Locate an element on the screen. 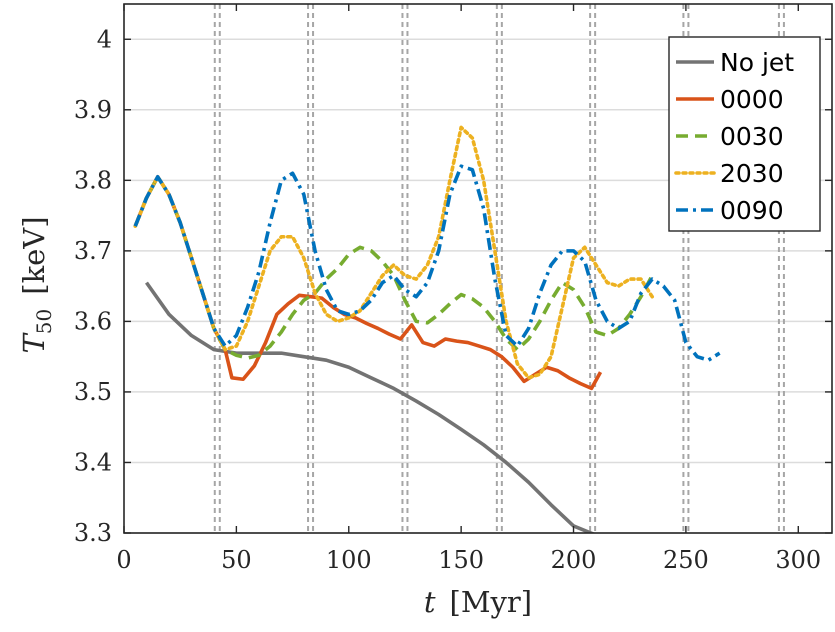 The height and width of the screenshot is (632, 835). legend-box is located at coordinates (744, 134).